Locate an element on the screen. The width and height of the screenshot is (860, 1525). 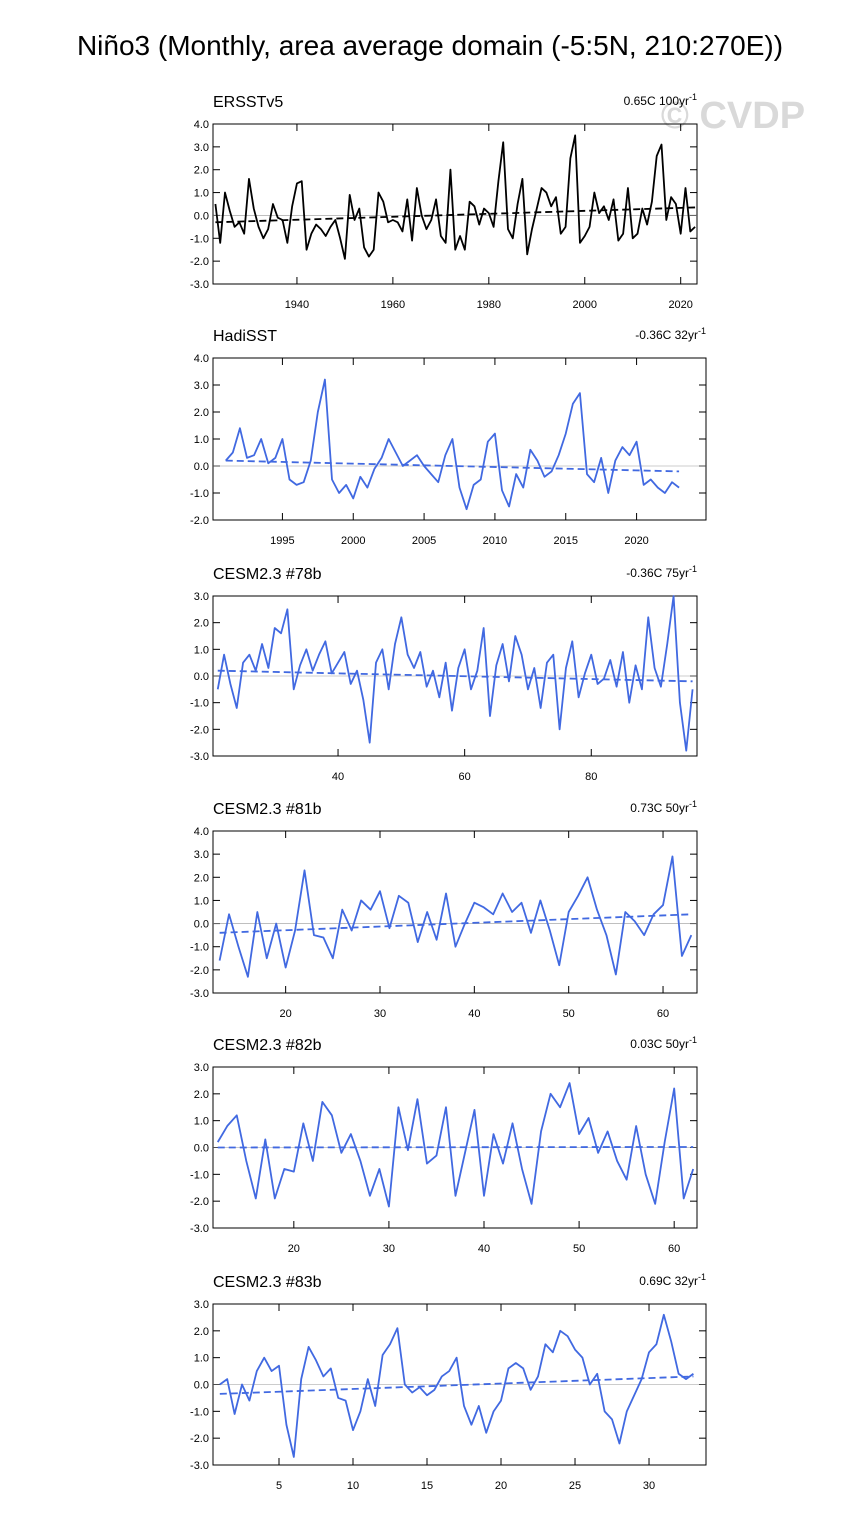
panel-title: HadiSST is located at coordinates (245, 336).